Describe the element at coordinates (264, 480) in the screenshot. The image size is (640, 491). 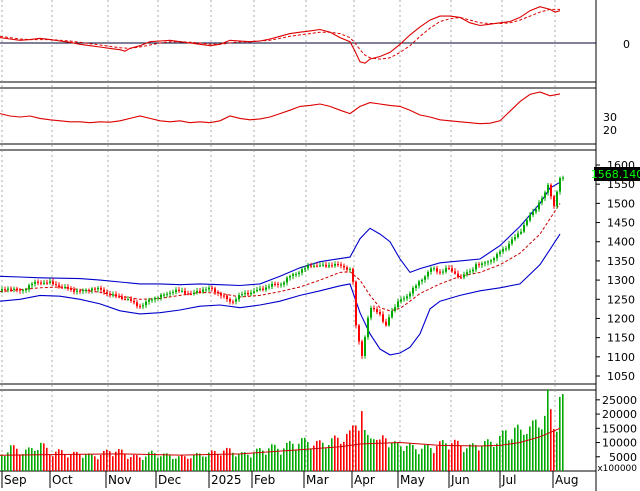
I see `x-tick-Feb: Feb` at that location.